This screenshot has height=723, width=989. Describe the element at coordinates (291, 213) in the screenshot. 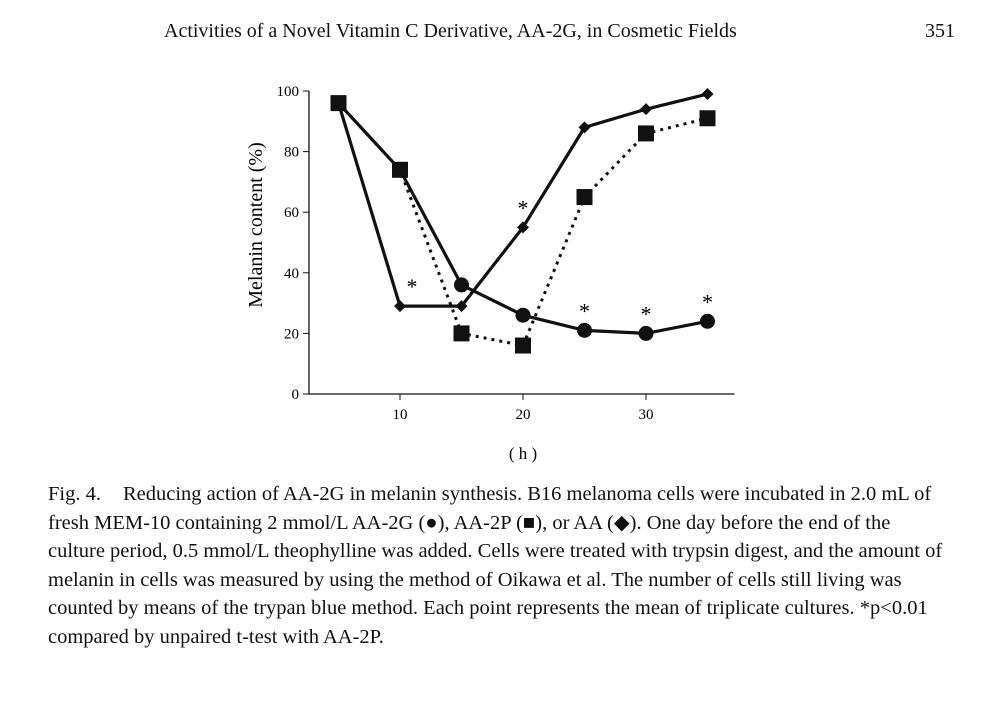

I see `y-tick-label: 60` at that location.